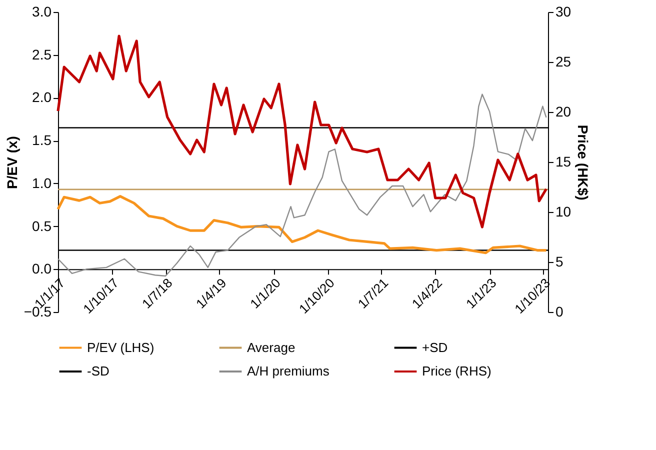 This screenshot has height=450, width=656. Describe the element at coordinates (564, 112) in the screenshot. I see `y2-tick-label: 20` at that location.